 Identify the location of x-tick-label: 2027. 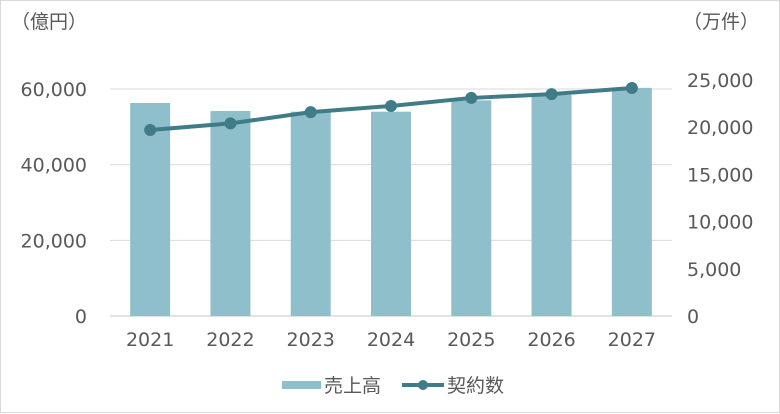
(632, 340).